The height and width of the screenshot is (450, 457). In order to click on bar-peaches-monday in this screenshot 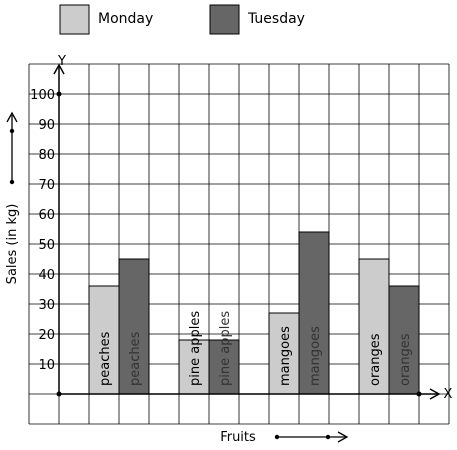, I will do `click(104, 340)`.